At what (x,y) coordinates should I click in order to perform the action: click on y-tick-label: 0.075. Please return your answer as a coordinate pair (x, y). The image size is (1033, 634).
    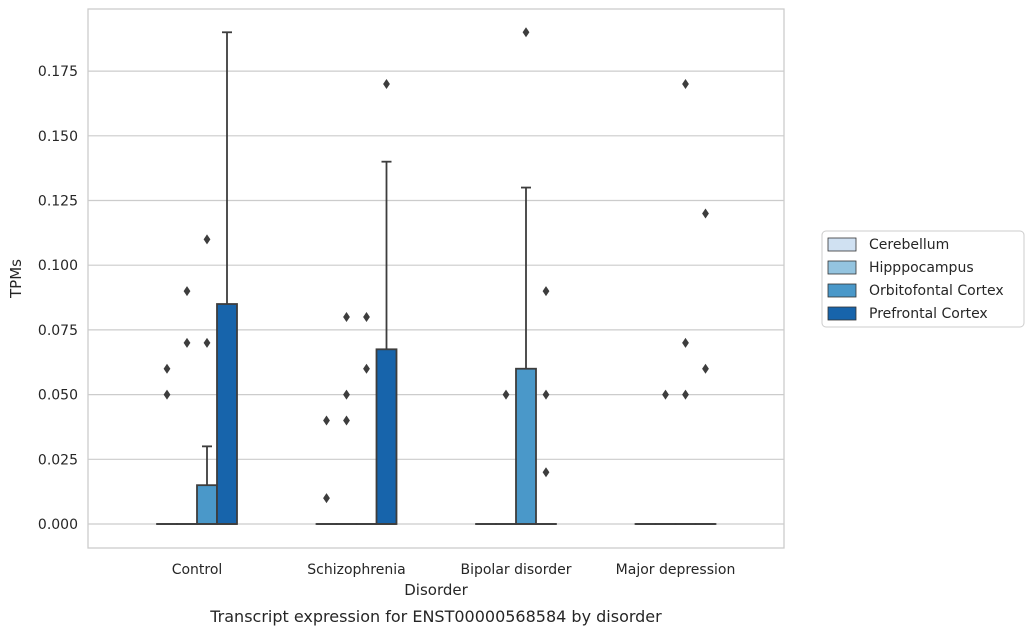
    Looking at the image, I should click on (58, 331).